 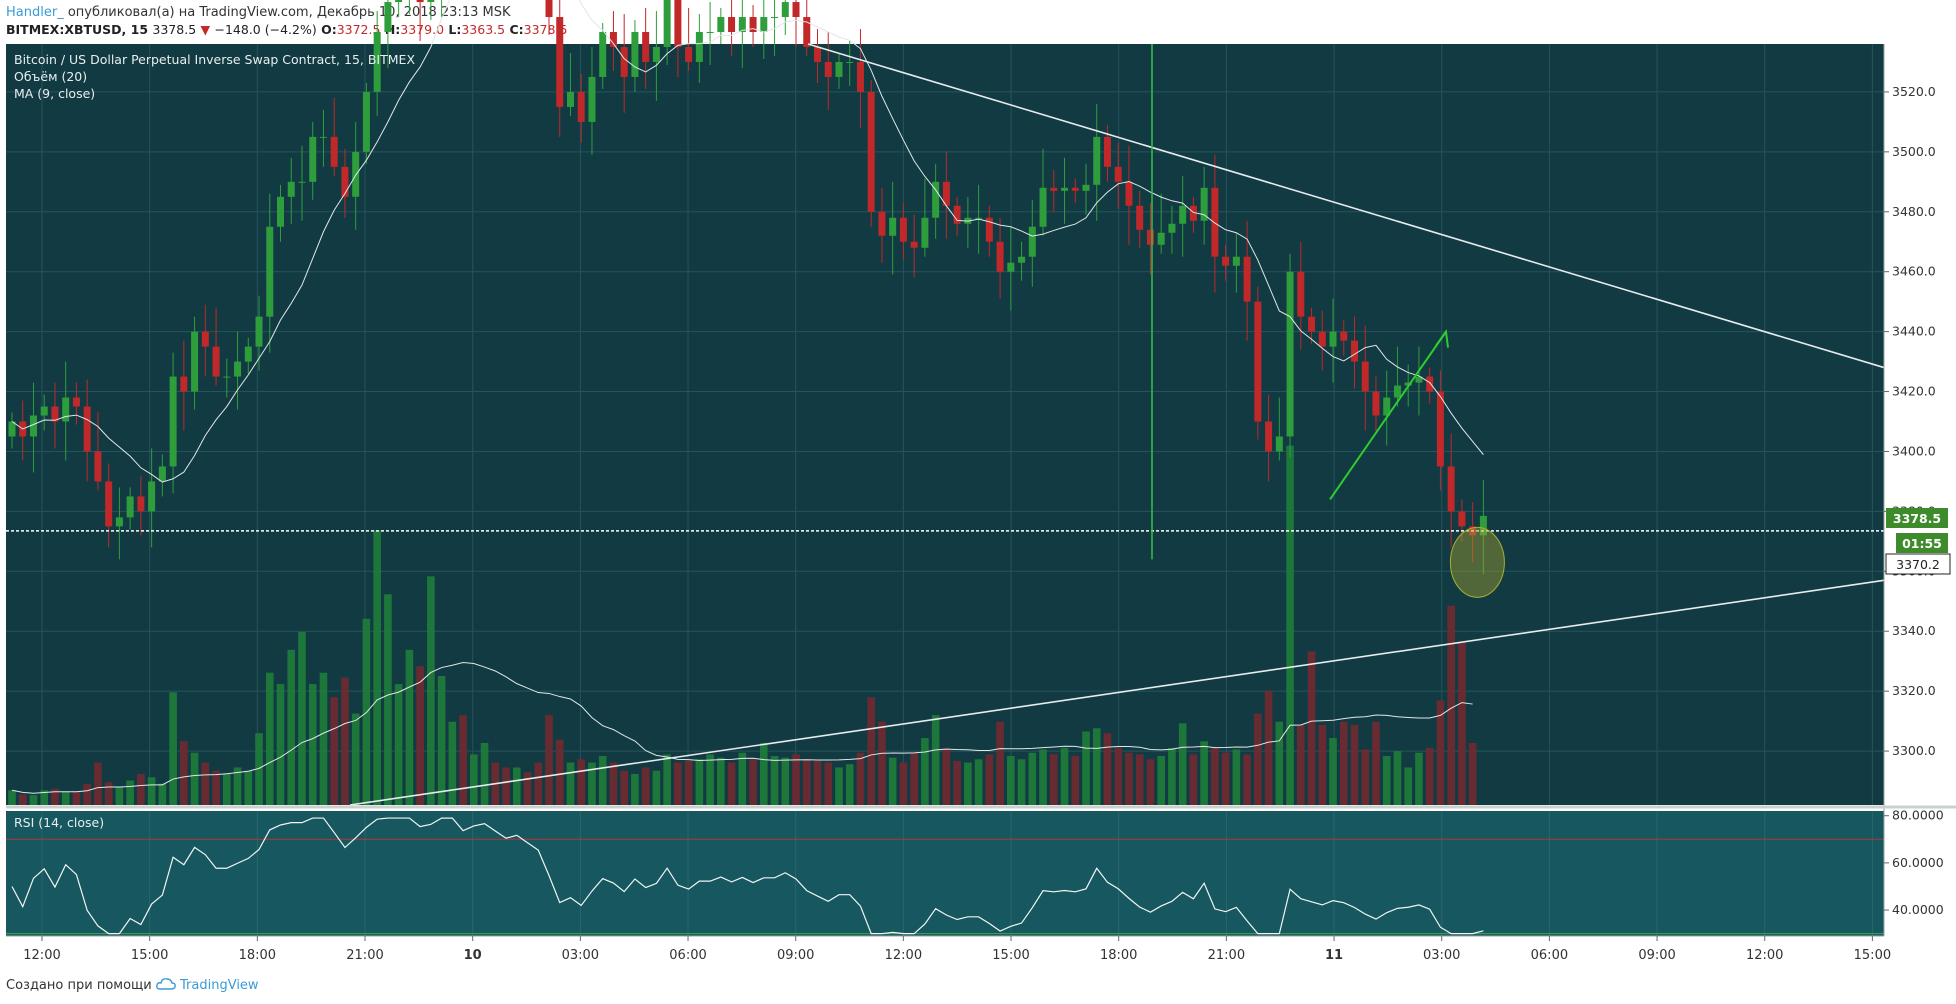 I want to click on rsi-tick-label: 80.0000, so click(x=1918, y=815).